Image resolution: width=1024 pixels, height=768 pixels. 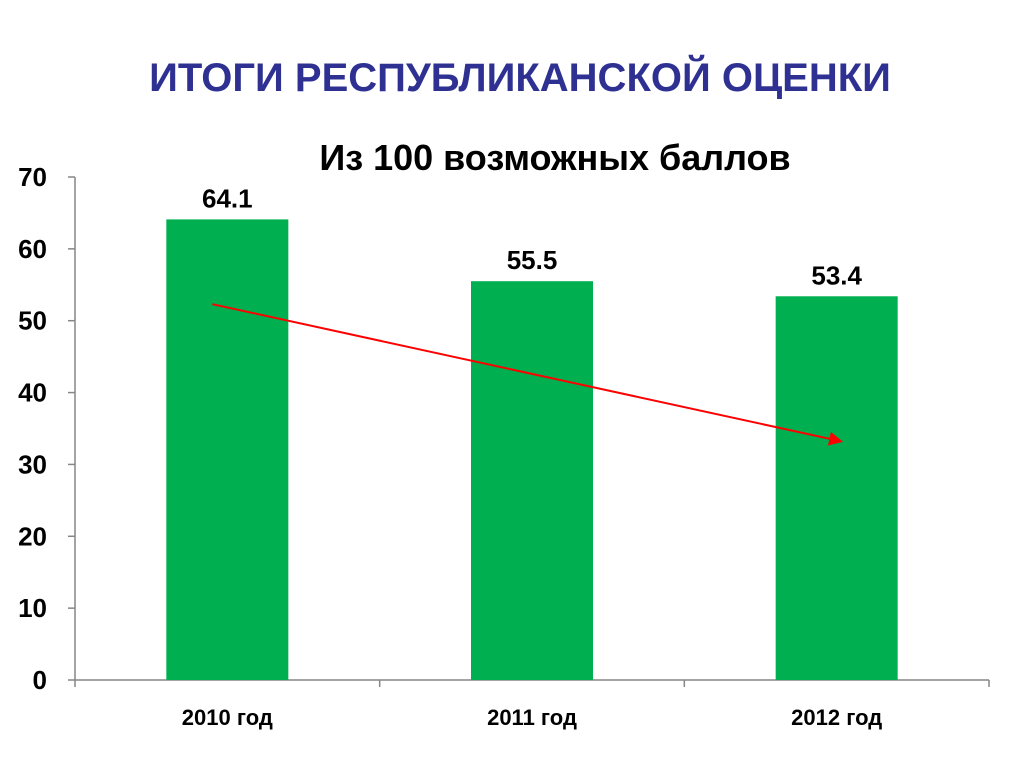 What do you see at coordinates (32, 464) in the screenshot?
I see `y-tick-label: 30` at bounding box center [32, 464].